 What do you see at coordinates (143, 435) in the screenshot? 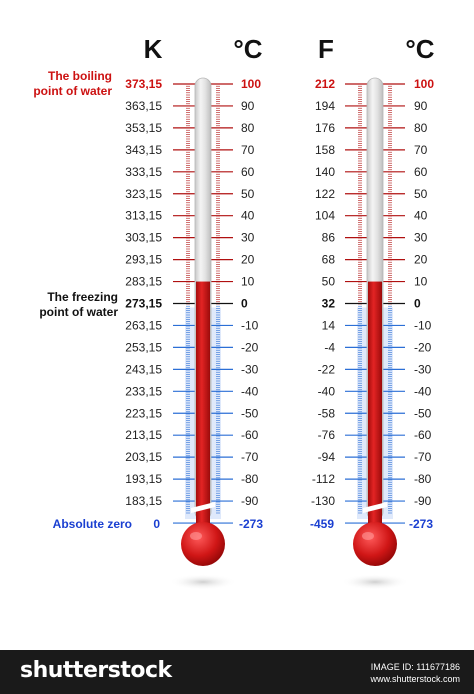
I see `left-kelvin-label: 213,15` at bounding box center [143, 435].